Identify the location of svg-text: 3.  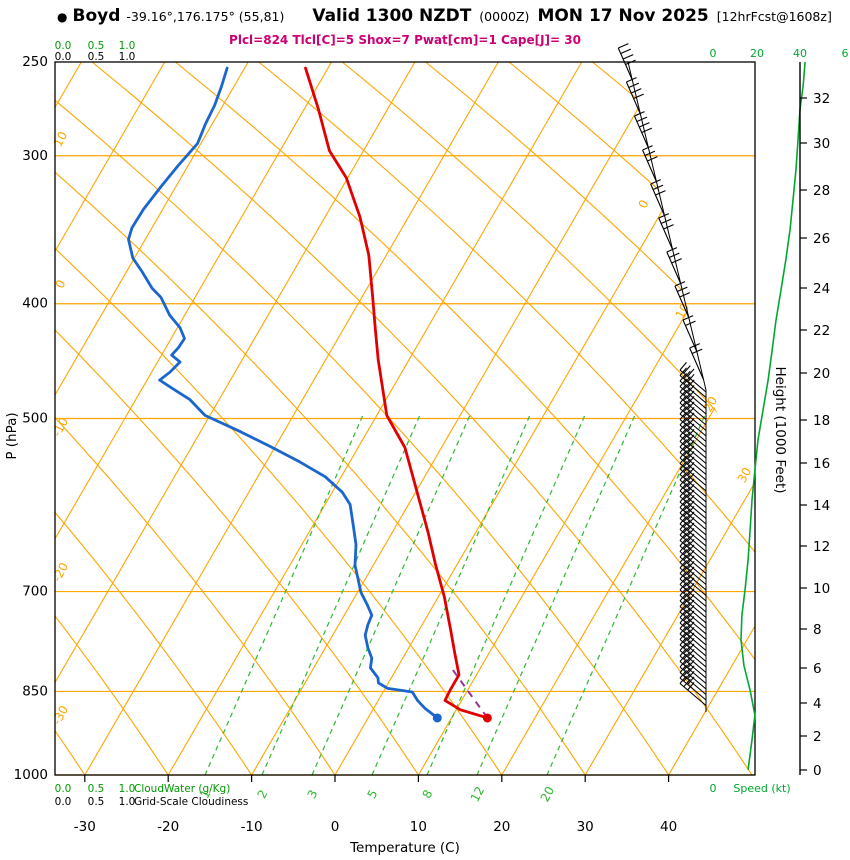
(312, 793).